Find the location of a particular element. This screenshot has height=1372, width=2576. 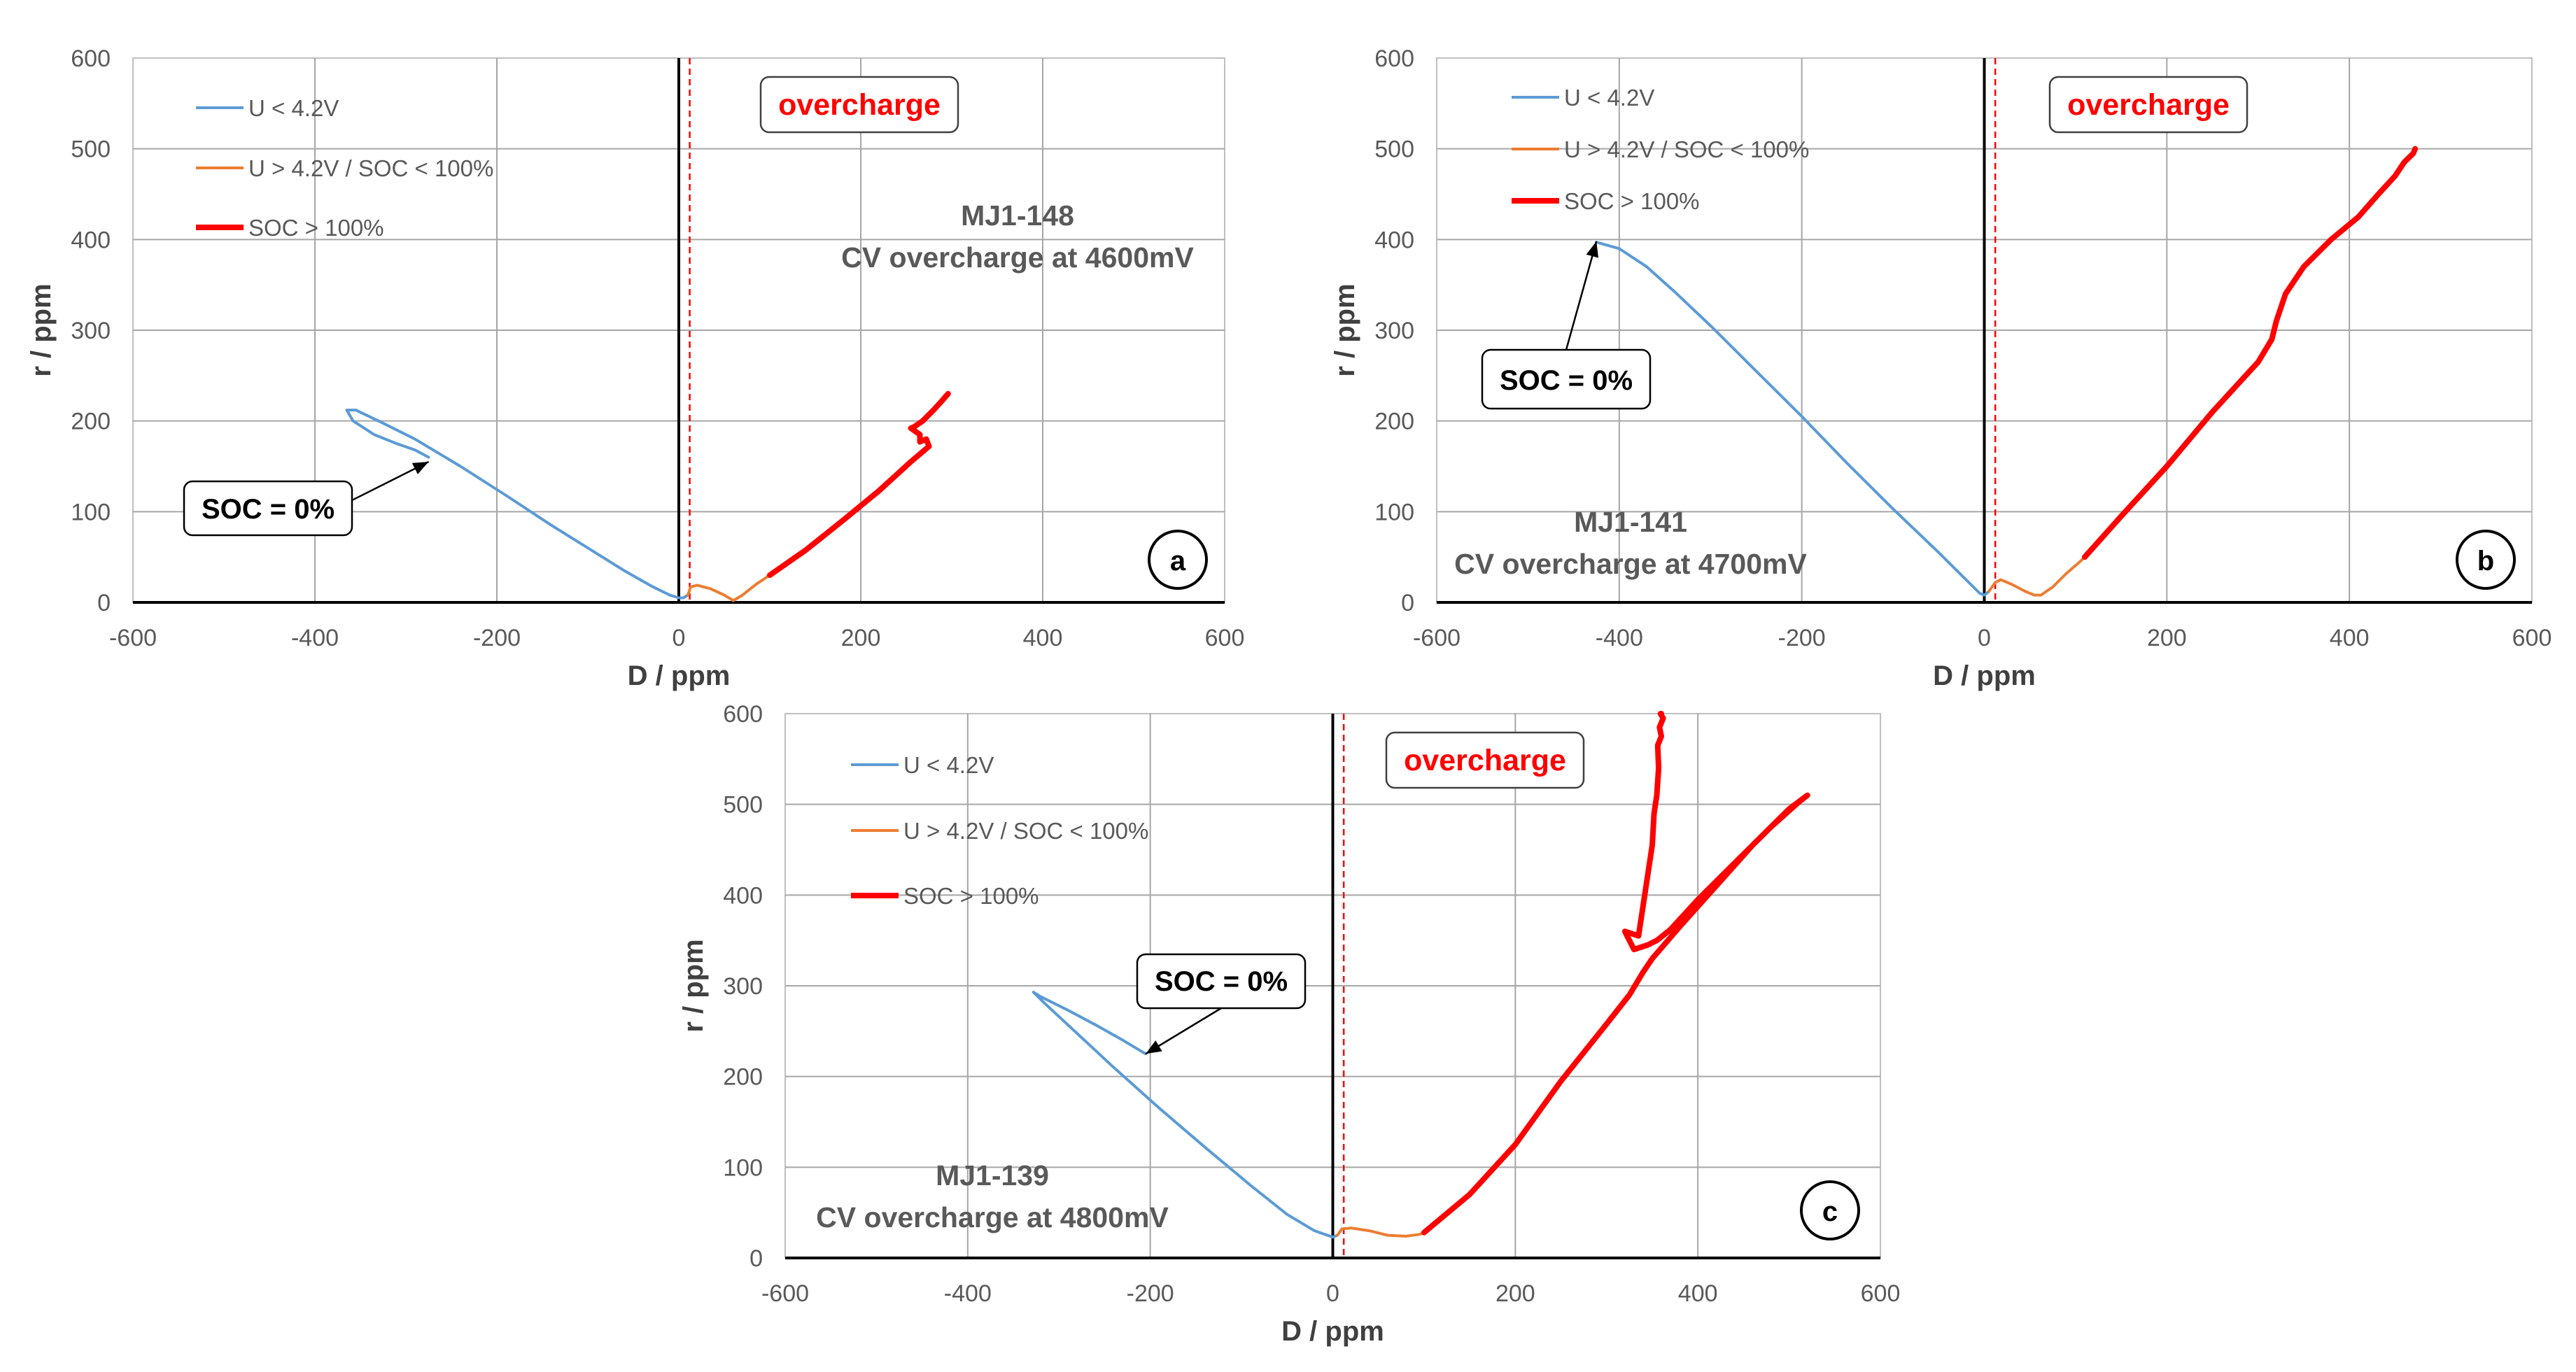

soc-callout-box is located at coordinates (268, 508).